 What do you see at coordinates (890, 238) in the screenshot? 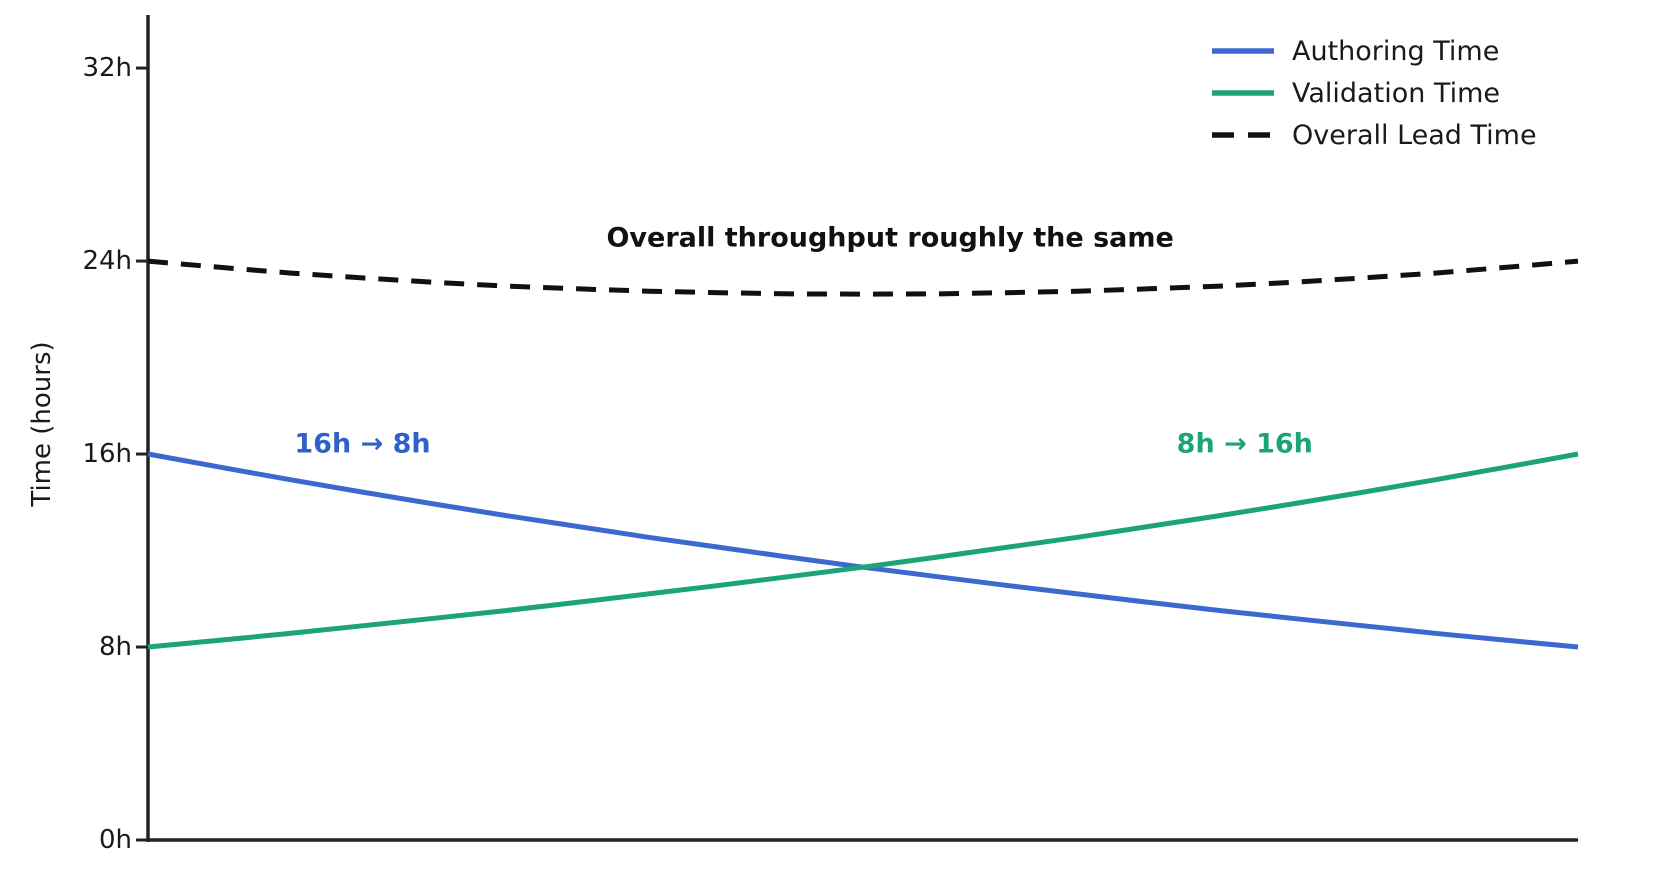
I see `annotation-text: Overall throughput roughly the same` at bounding box center [890, 238].